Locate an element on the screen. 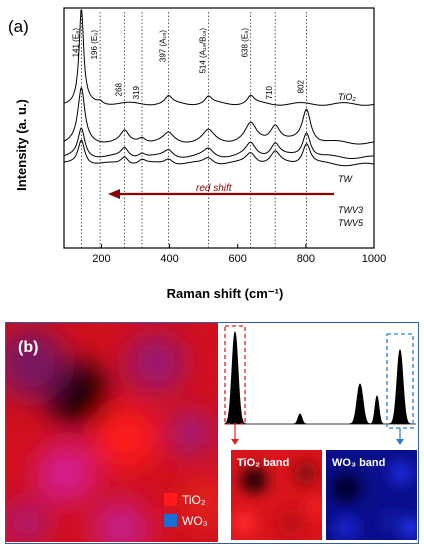 This screenshot has height=550, width=424. wo3-band-label: WO₃ band is located at coordinates (358, 463).